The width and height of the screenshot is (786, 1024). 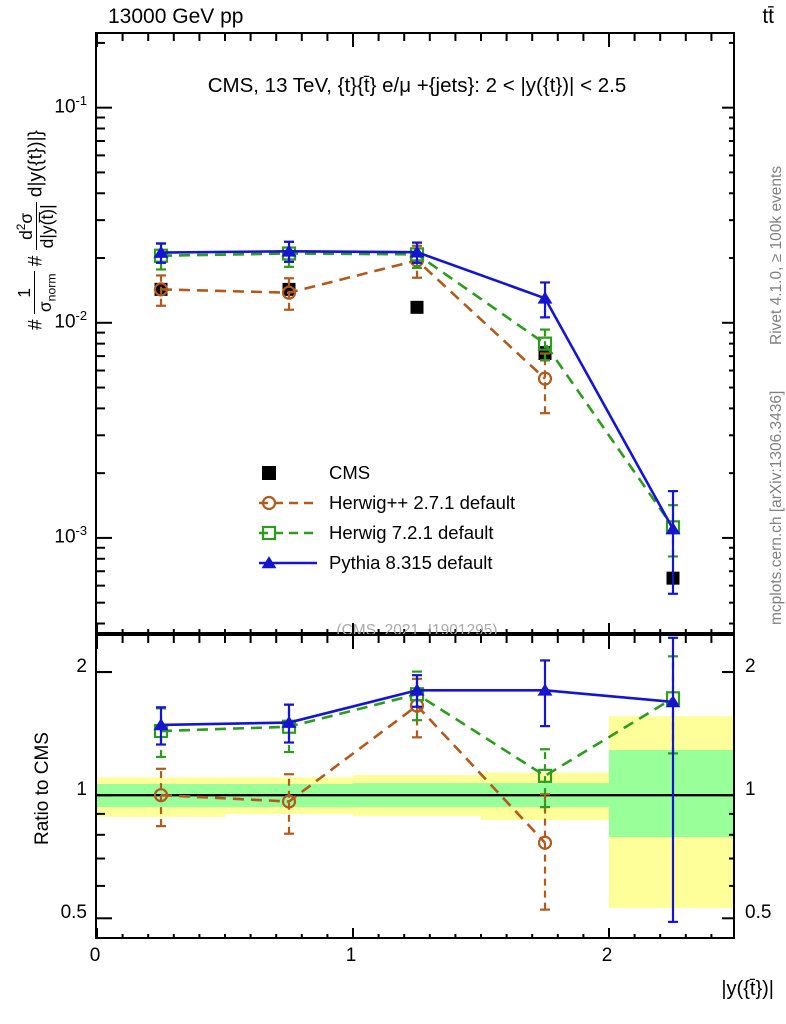 What do you see at coordinates (758, 913) in the screenshot?
I see `y-tick-label-ratio-right: 0.5` at bounding box center [758, 913].